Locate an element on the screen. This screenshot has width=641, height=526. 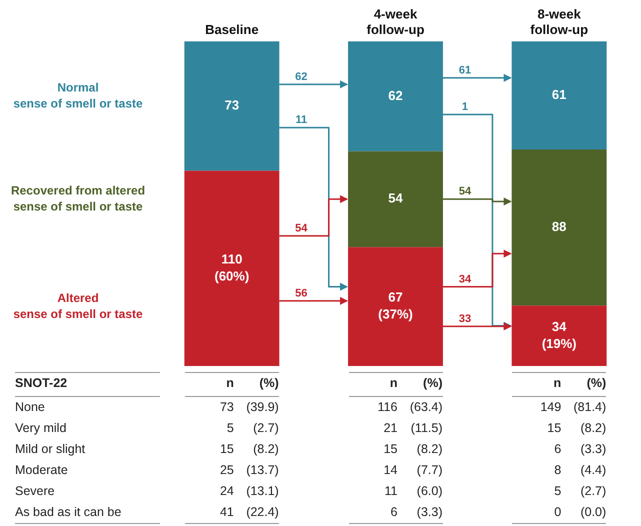
data-label: 61 is located at coordinates (559, 94).